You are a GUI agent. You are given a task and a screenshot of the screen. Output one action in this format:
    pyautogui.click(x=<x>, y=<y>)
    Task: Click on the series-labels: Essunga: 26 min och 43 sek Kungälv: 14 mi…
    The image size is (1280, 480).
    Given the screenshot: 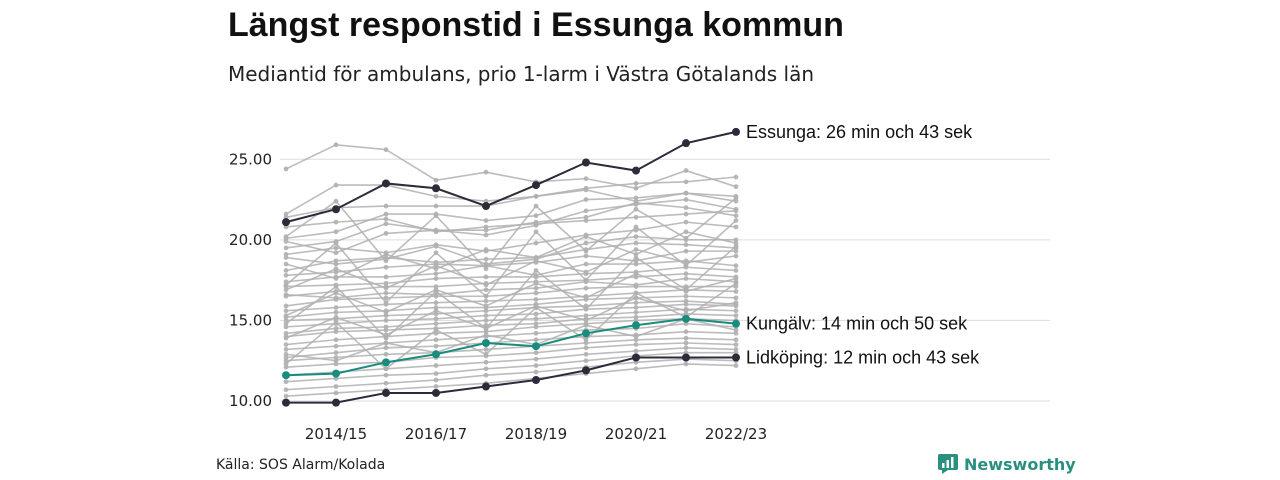 What is the action you would take?
    pyautogui.click(x=863, y=245)
    